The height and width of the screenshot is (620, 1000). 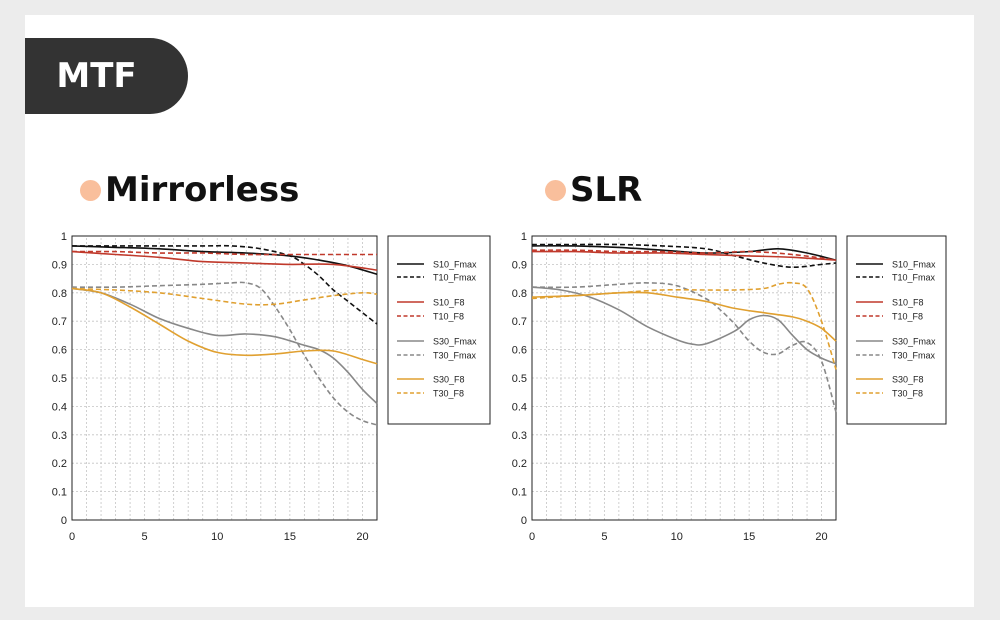 I want to click on mirrorless-title: Mirrorless, so click(x=202, y=190).